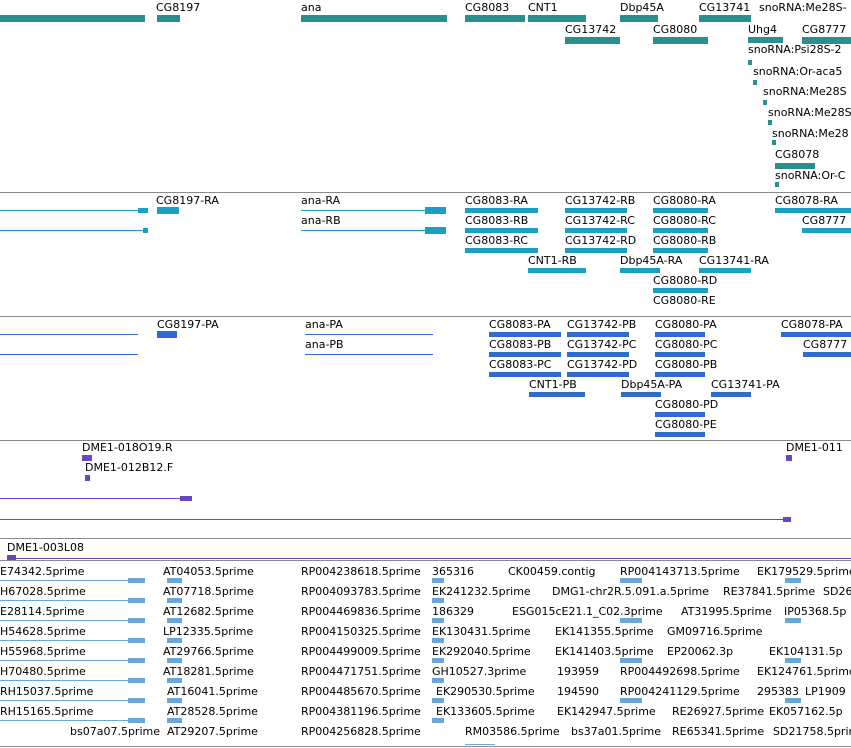 The width and height of the screenshot is (851, 748). I want to click on transcript-label: CG8078-RA, so click(806, 200).